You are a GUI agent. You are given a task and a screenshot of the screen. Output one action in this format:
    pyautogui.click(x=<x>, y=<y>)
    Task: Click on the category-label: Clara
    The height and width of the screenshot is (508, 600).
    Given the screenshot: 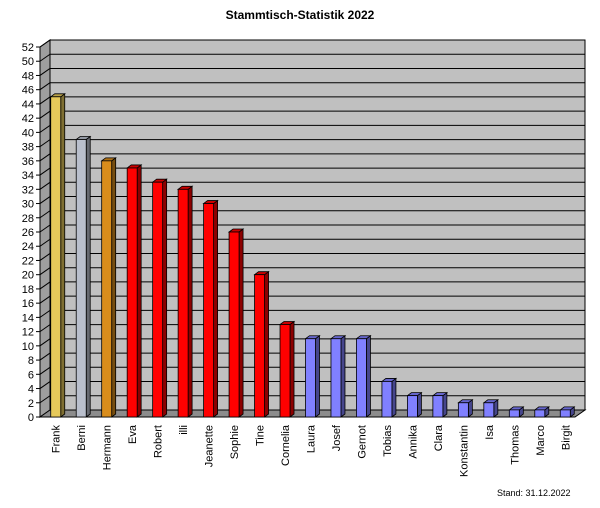 What is the action you would take?
    pyautogui.click(x=439, y=437)
    